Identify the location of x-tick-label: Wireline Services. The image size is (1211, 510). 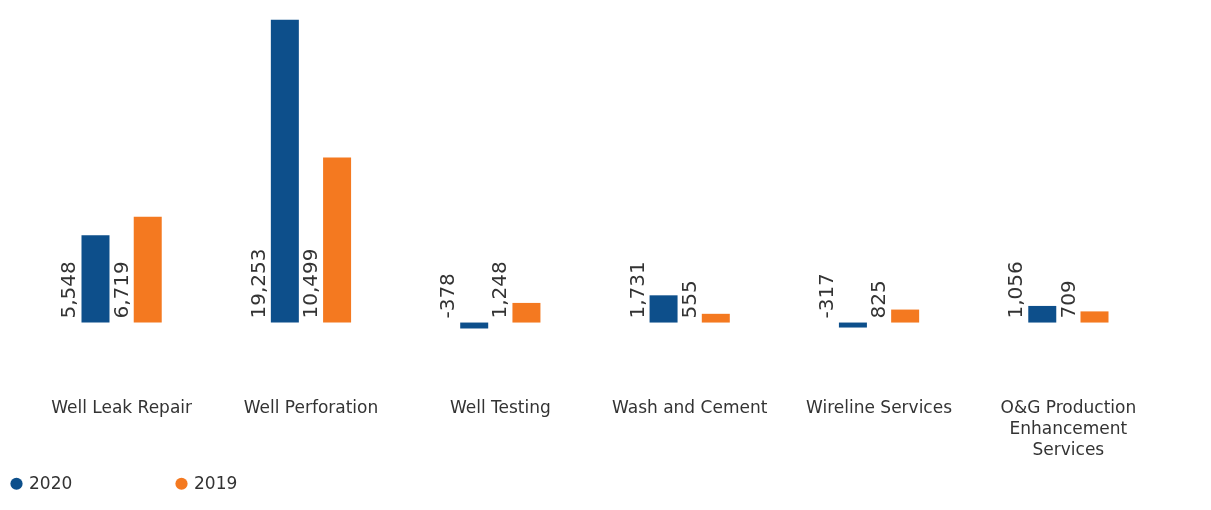
(879, 406).